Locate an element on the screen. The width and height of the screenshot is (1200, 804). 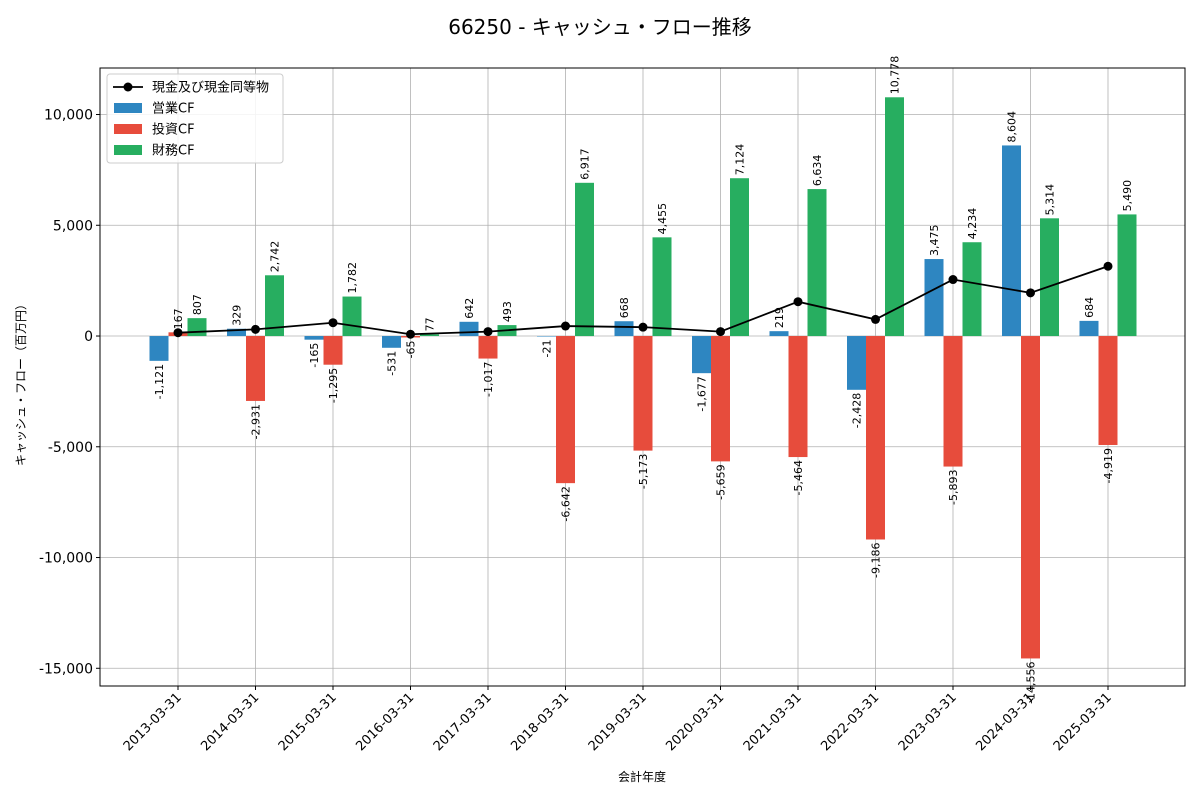
y-tick-label: -10,000 is located at coordinates (66, 559).